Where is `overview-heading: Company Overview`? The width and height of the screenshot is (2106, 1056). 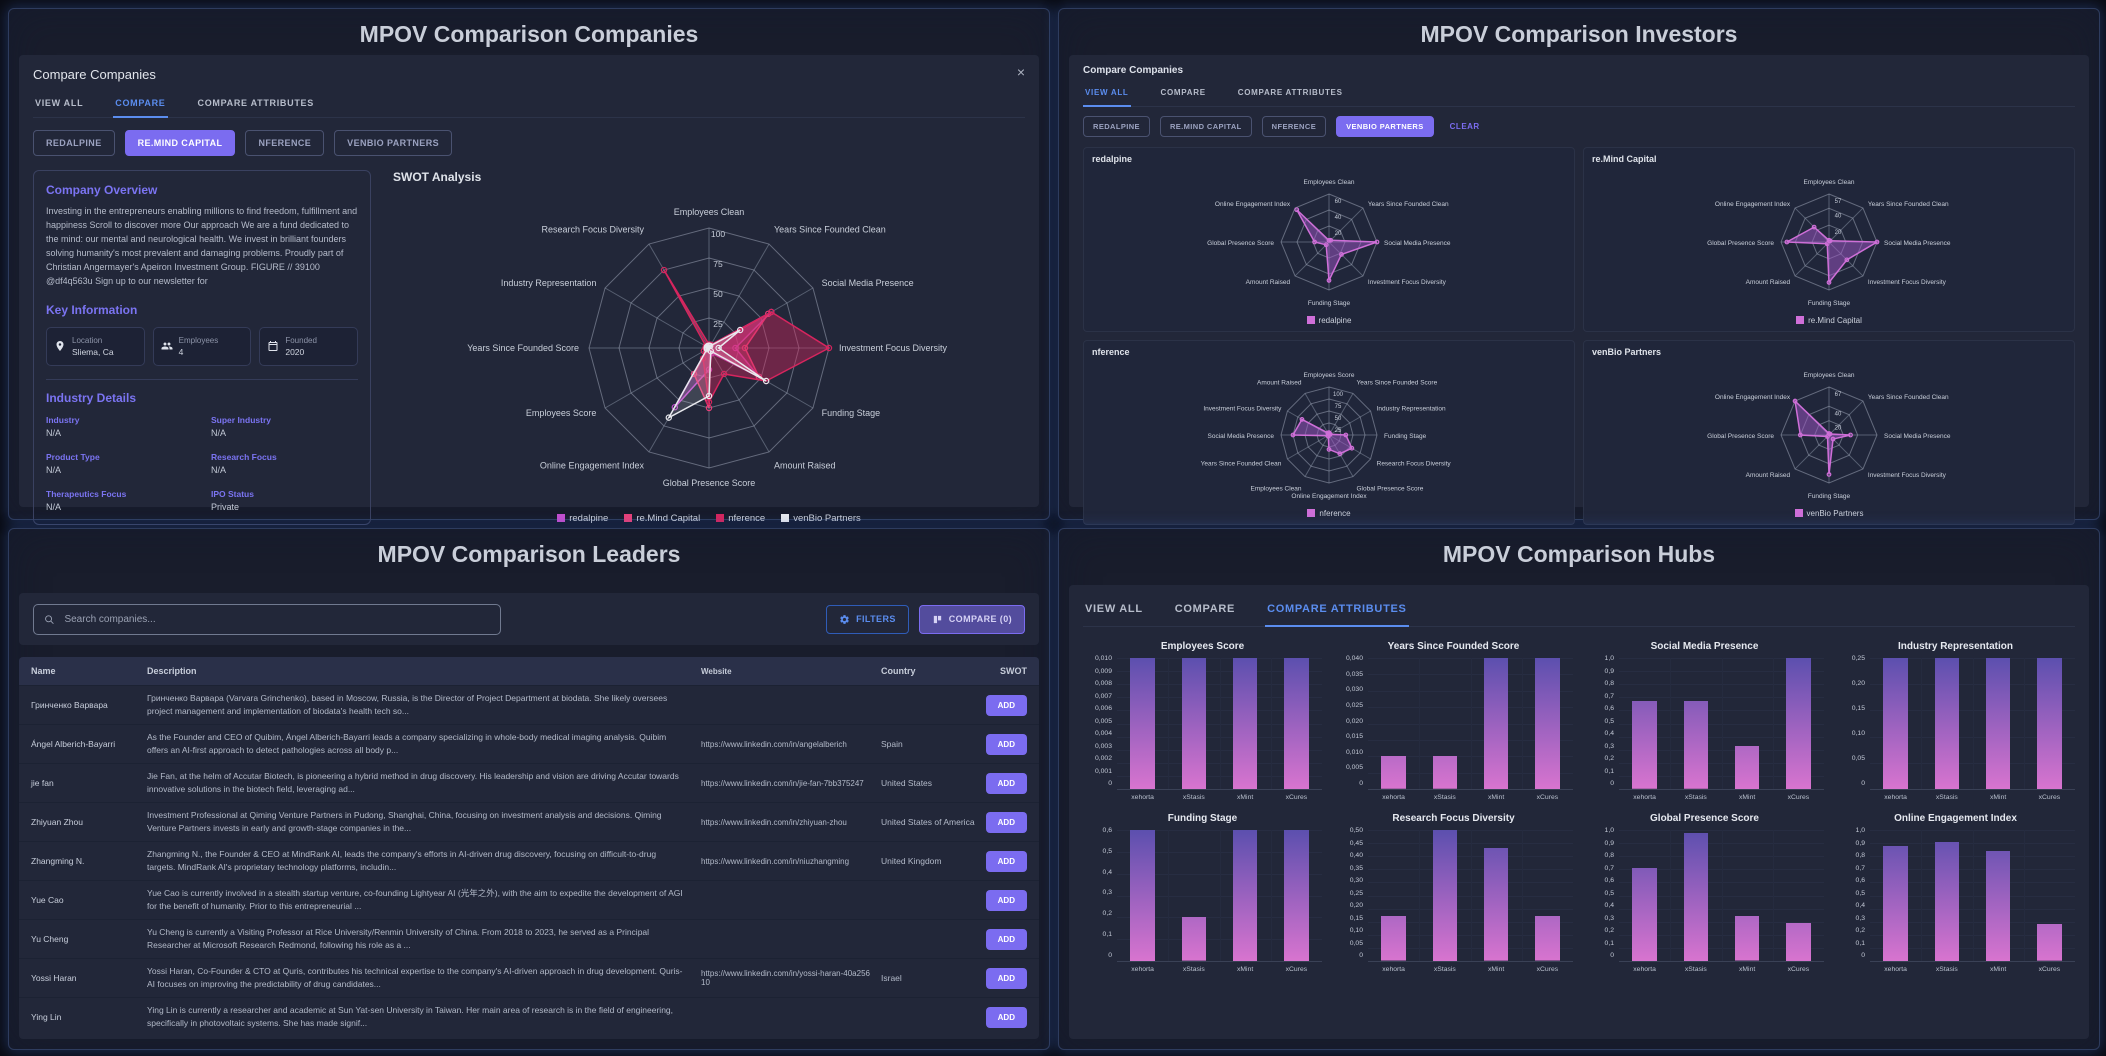
overview-heading: Company Overview is located at coordinates (102, 190).